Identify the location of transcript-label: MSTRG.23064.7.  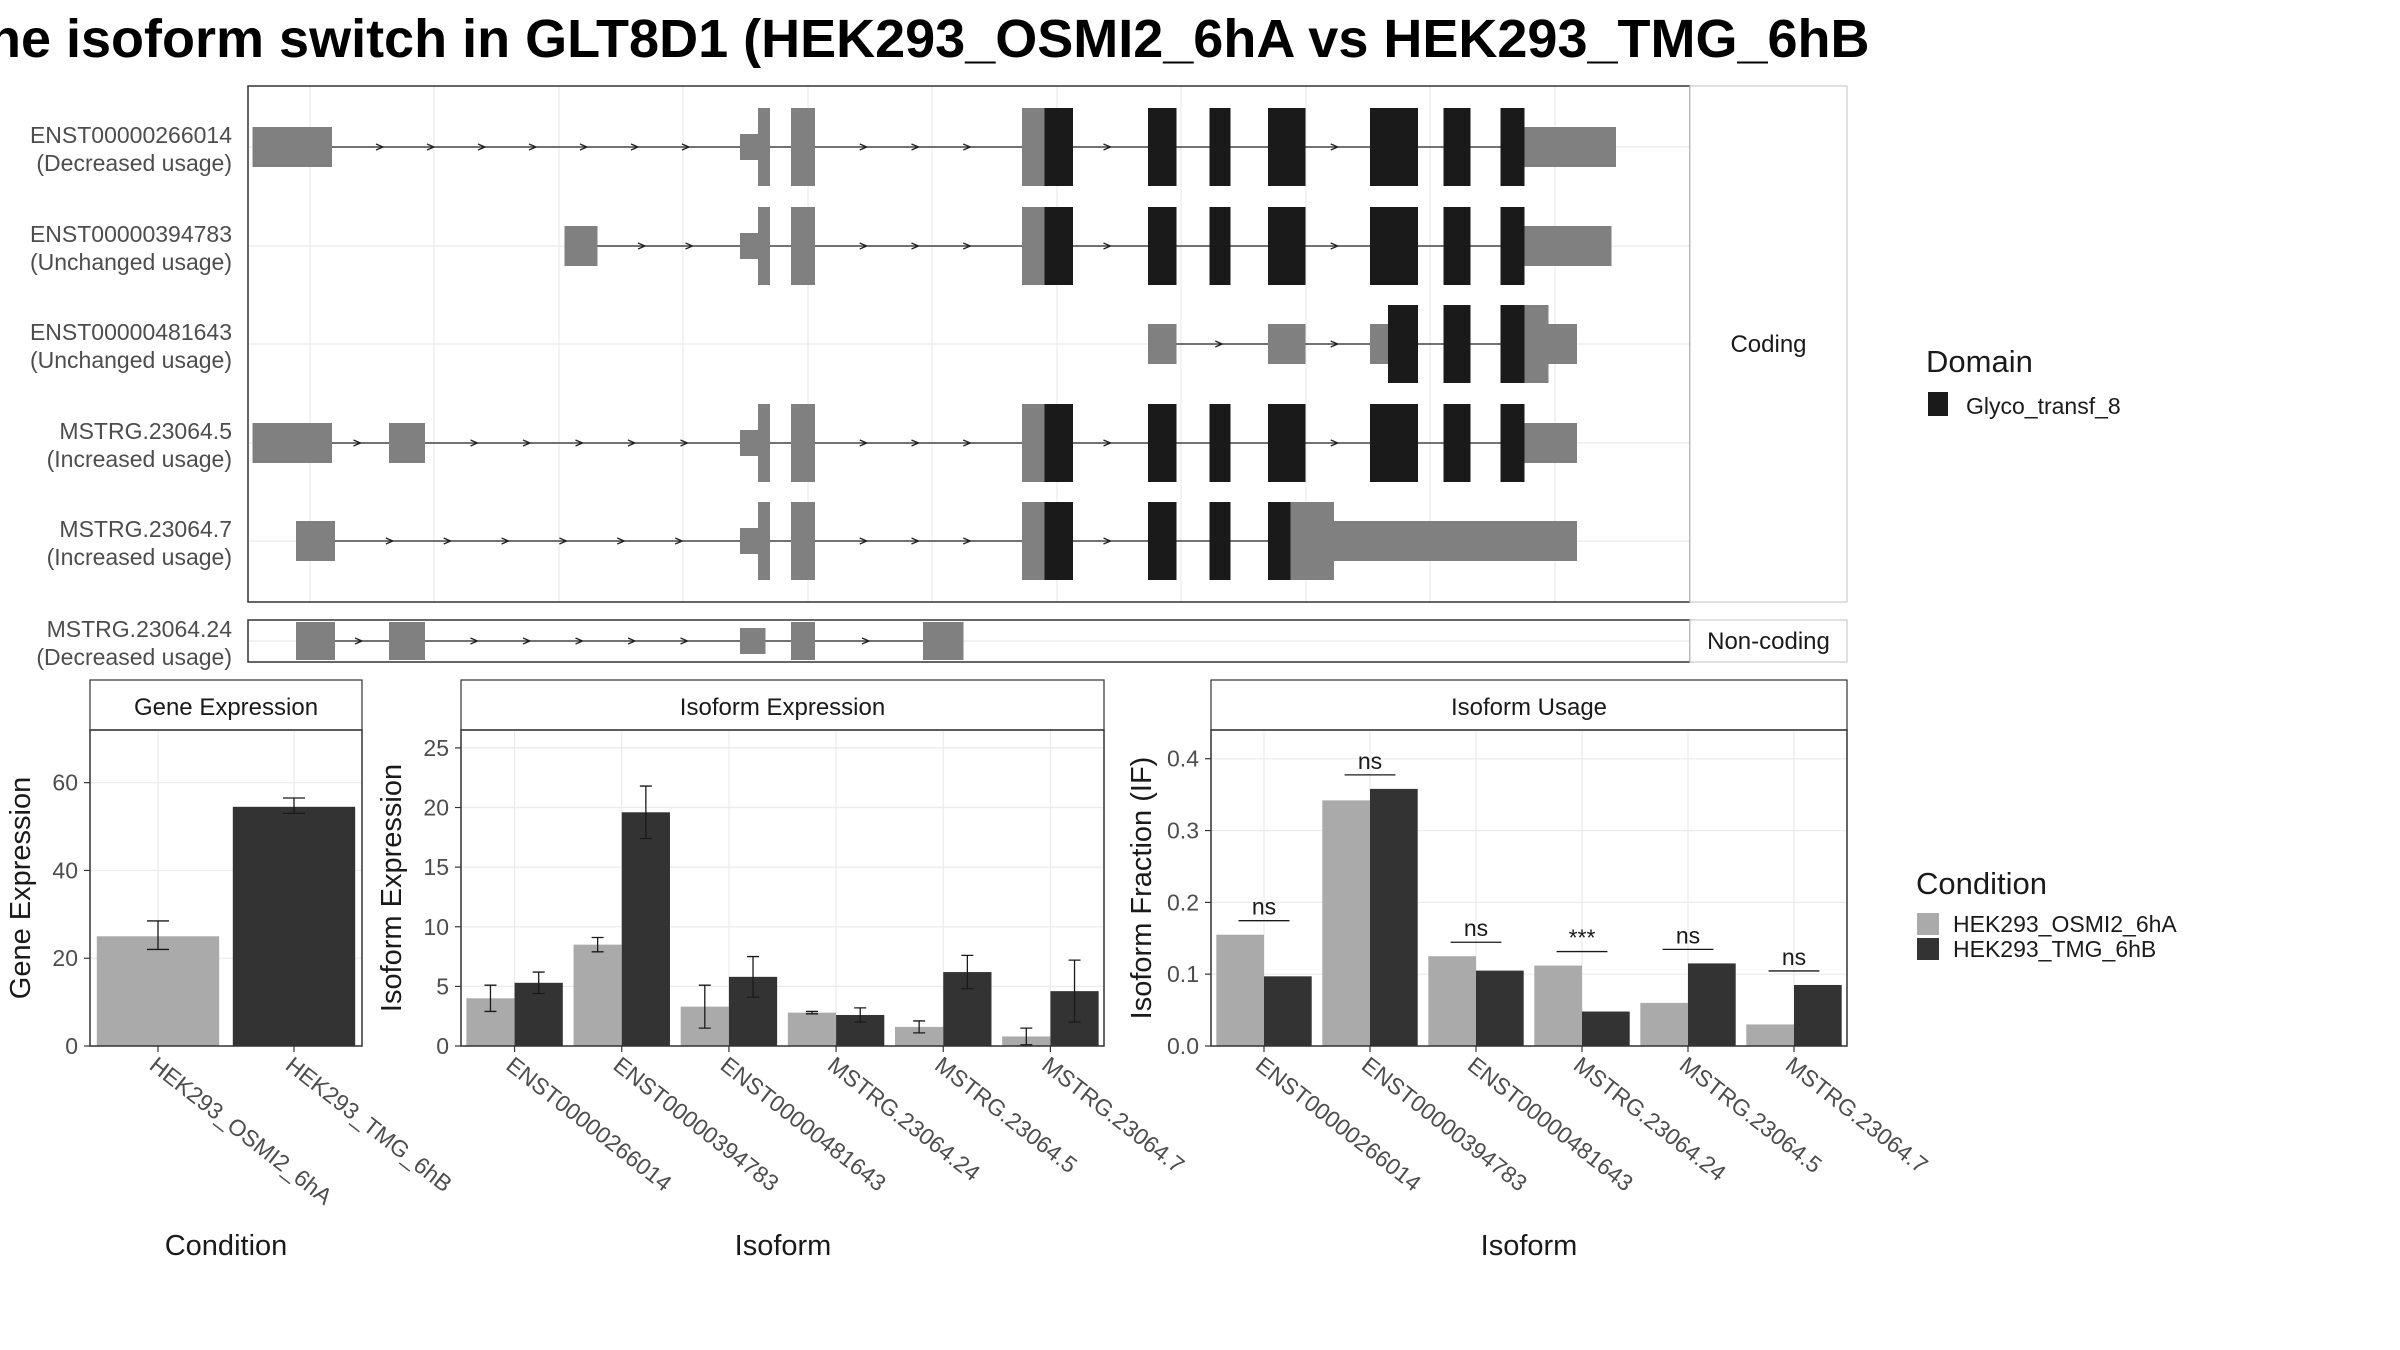
(145, 529).